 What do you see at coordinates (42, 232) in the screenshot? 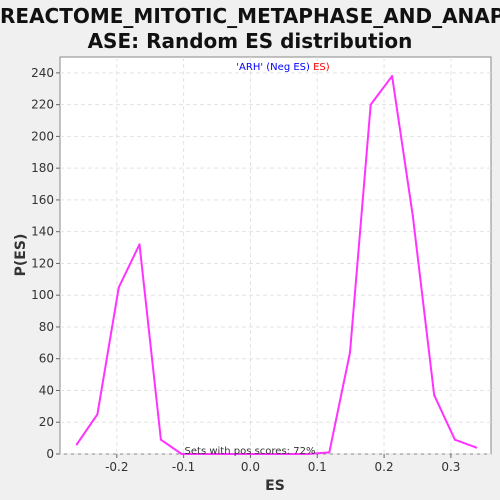
I see `y-tick-label: 140` at bounding box center [42, 232].